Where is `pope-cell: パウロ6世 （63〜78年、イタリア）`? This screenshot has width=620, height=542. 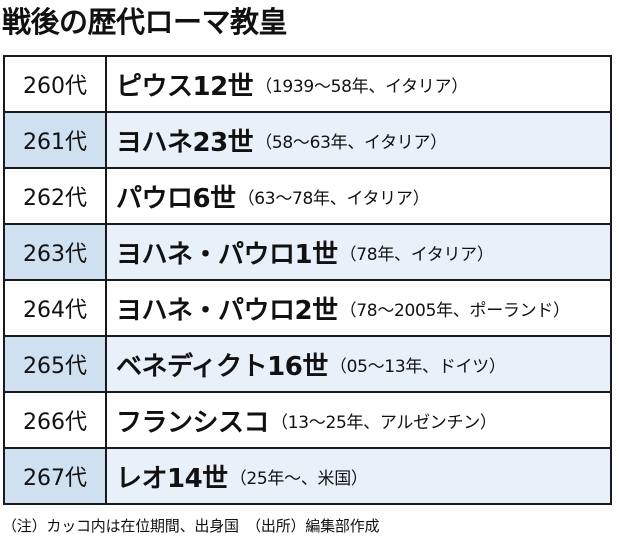 pope-cell: パウロ6世 （63〜78年、イタリア） is located at coordinates (358, 196).